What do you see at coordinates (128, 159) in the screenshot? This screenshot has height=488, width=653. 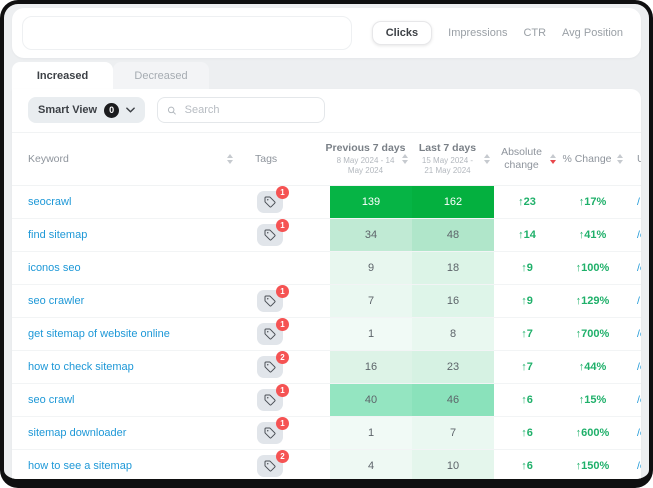 I see `header-keyword: Keyword` at bounding box center [128, 159].